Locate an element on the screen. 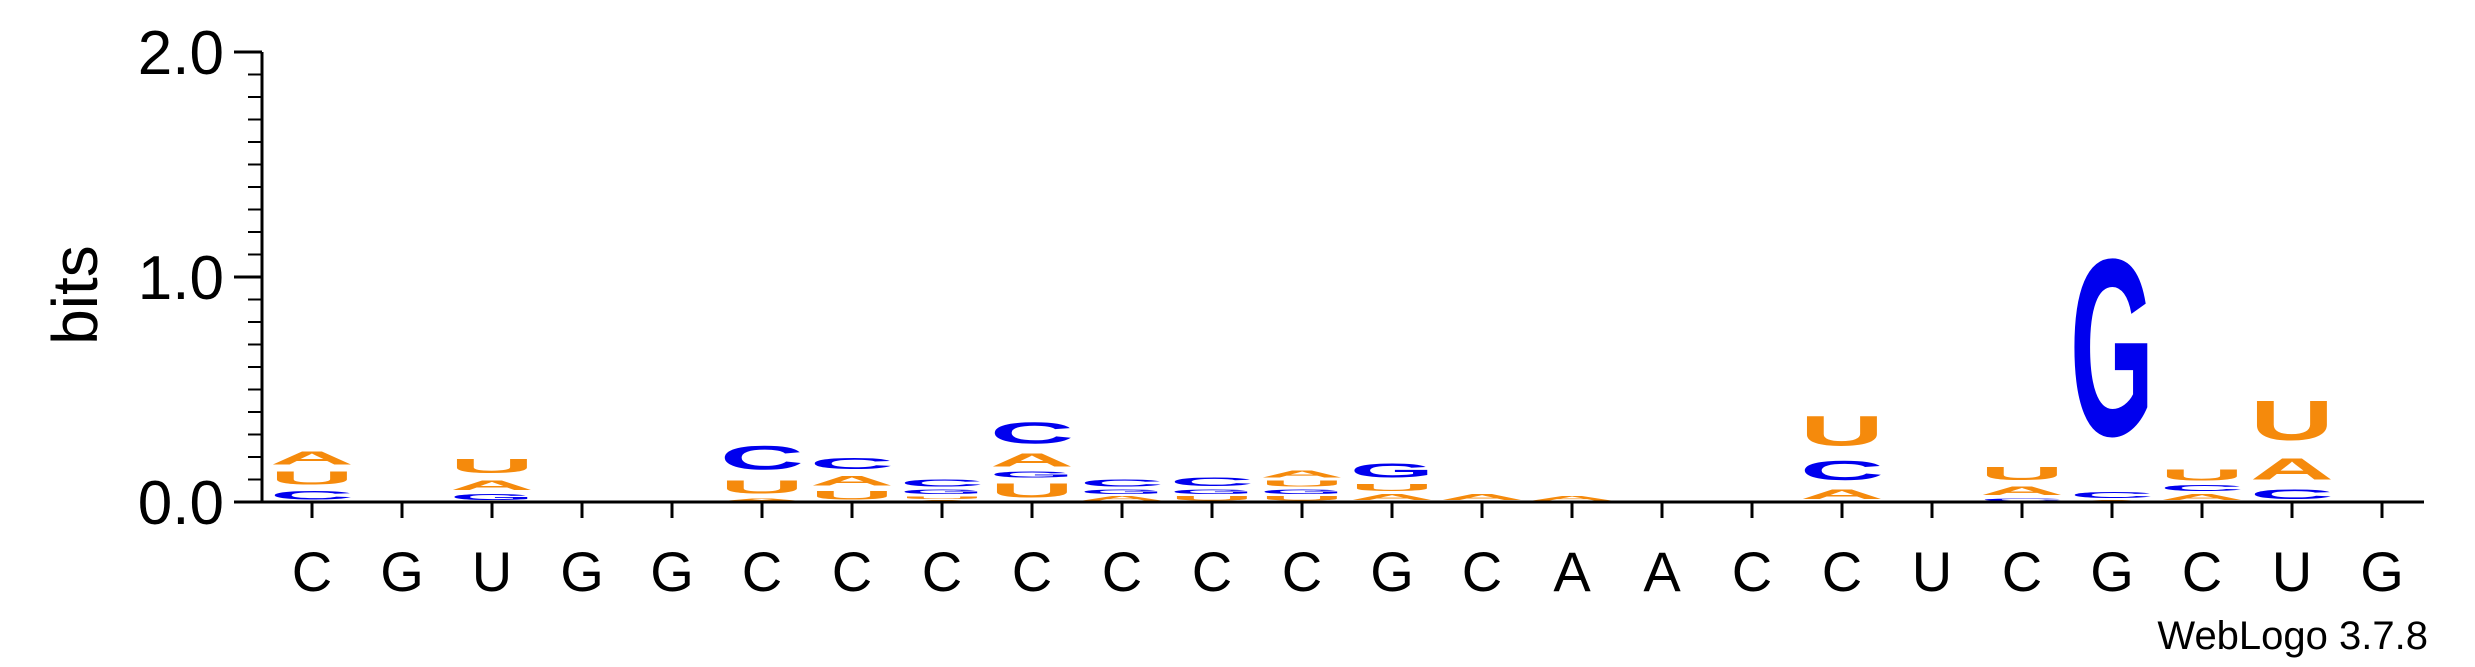  logo-column: CUA is located at coordinates (312, 475).